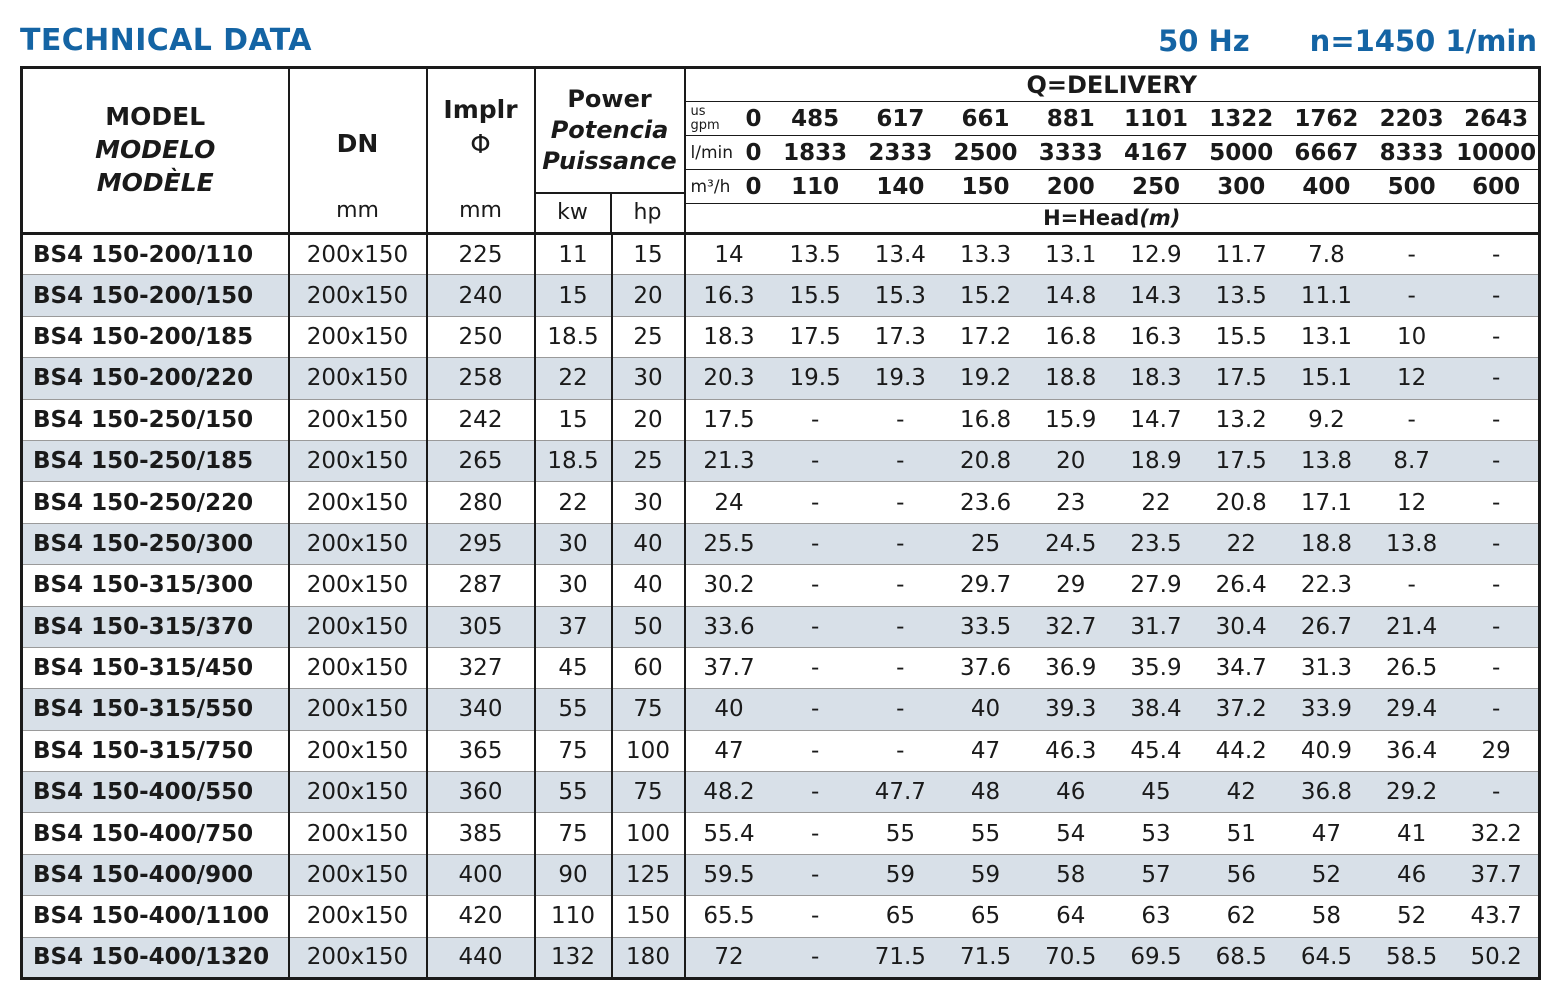  Describe the element at coordinates (728, 958) in the screenshot. I see `head-value-cell: 72` at that location.